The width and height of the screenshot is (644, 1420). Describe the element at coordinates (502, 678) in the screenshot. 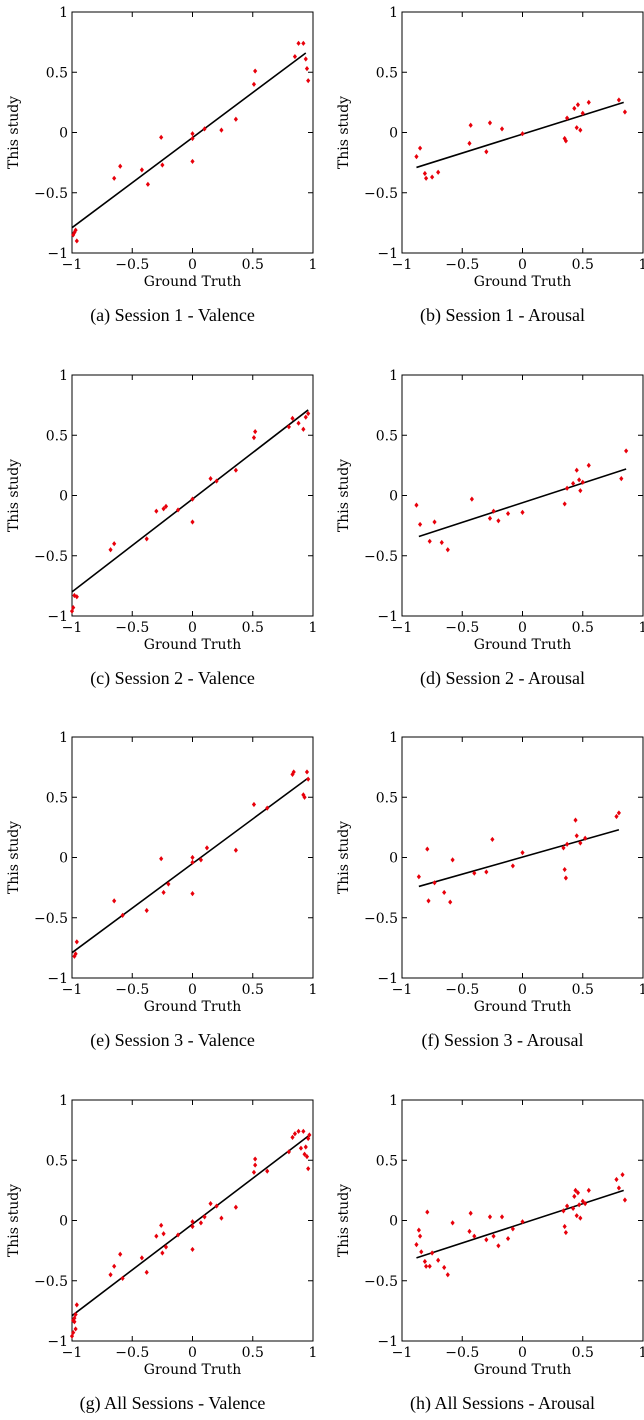

I see `panel-caption: (d) Session 2 - Arousal` at that location.